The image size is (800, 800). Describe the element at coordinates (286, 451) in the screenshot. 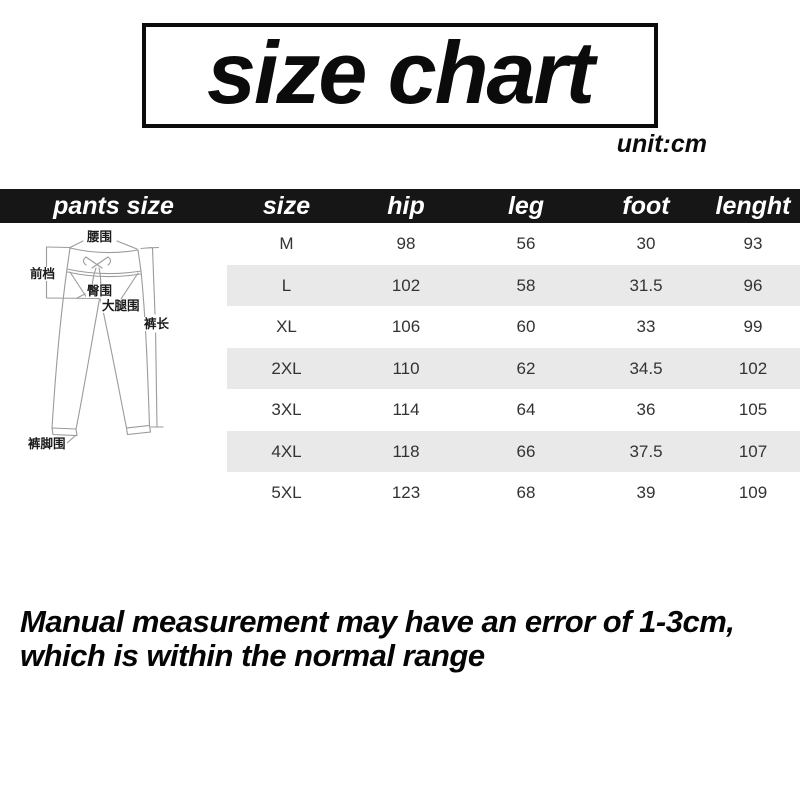

I see `cell-size: 4XL` at that location.